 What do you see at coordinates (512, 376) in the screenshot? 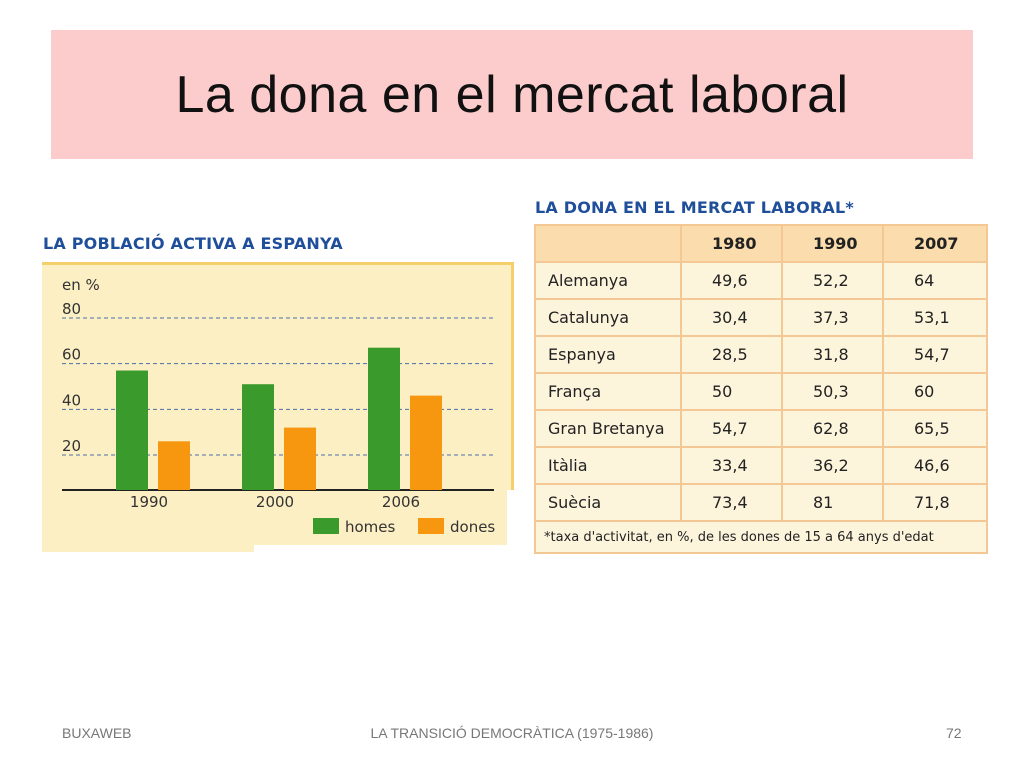
I see `chart-right-border` at bounding box center [512, 376].